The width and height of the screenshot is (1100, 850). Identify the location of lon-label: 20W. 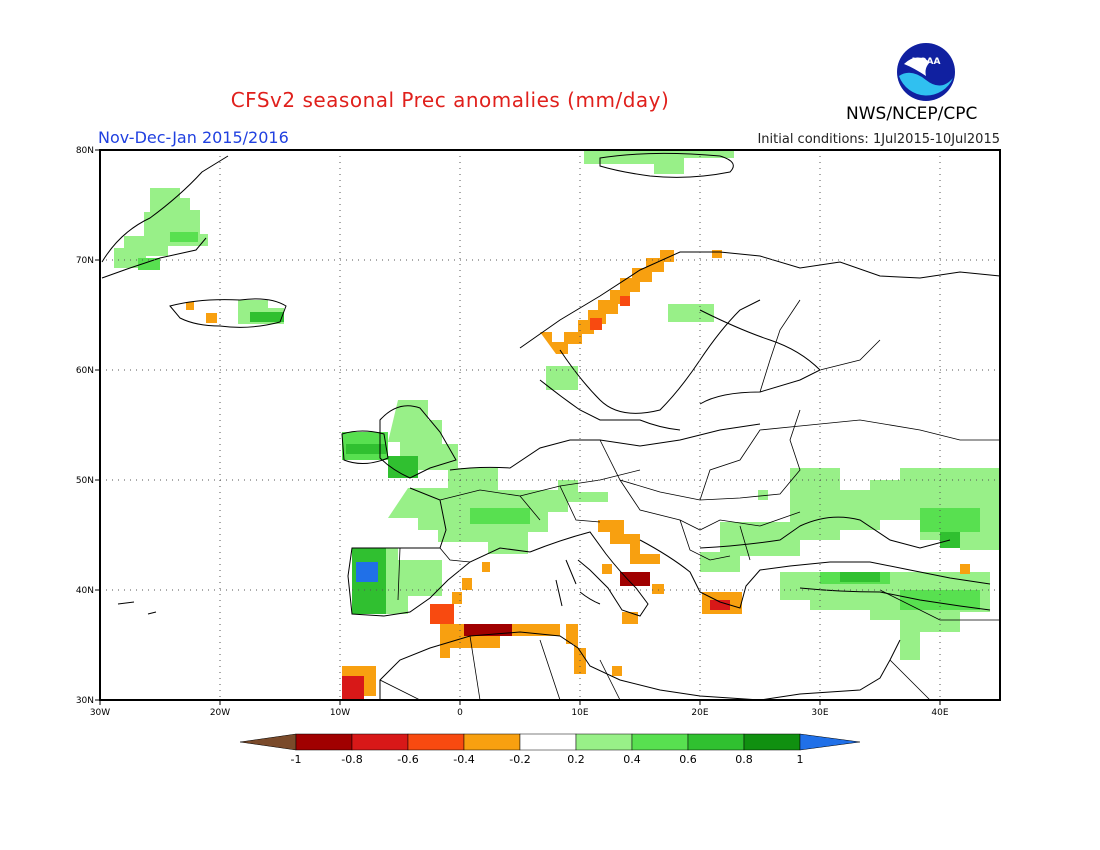
(220, 713).